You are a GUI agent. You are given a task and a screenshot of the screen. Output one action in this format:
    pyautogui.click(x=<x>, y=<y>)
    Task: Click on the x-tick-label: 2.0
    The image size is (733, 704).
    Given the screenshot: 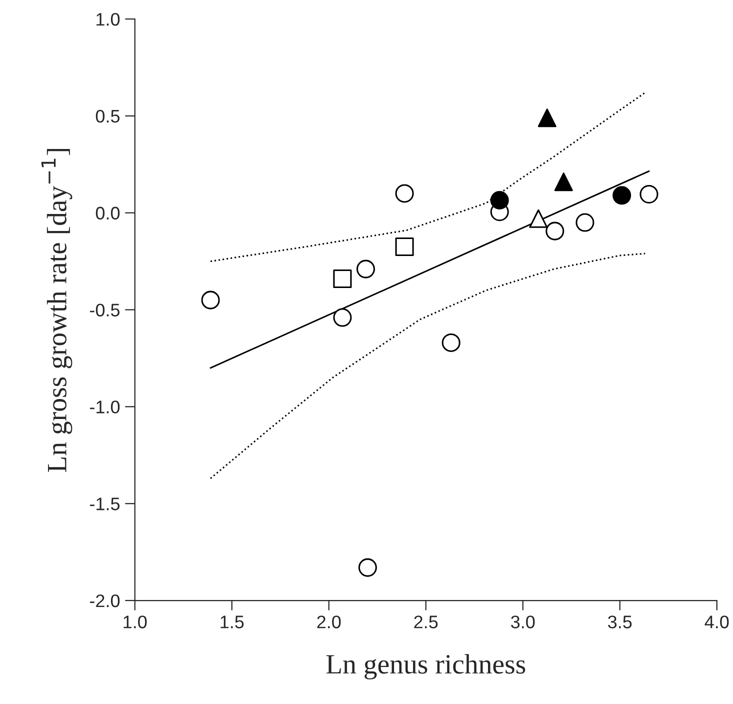 What is the action you would take?
    pyautogui.click(x=329, y=622)
    